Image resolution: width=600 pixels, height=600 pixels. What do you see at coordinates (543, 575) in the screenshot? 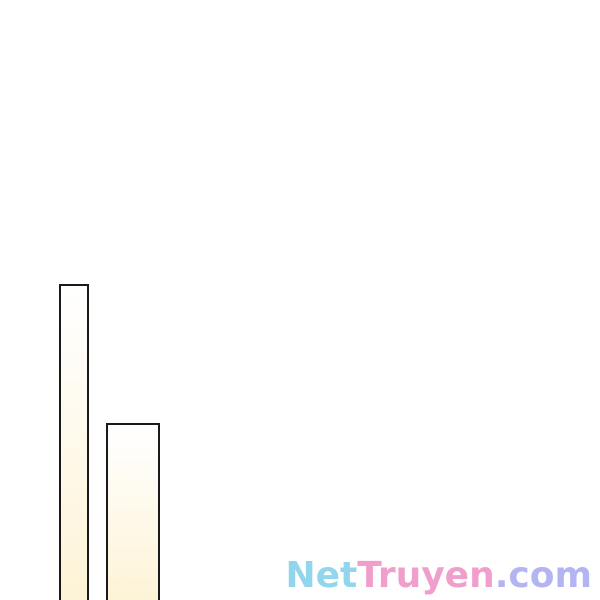
I see `watermark-domain: .com` at bounding box center [543, 575].